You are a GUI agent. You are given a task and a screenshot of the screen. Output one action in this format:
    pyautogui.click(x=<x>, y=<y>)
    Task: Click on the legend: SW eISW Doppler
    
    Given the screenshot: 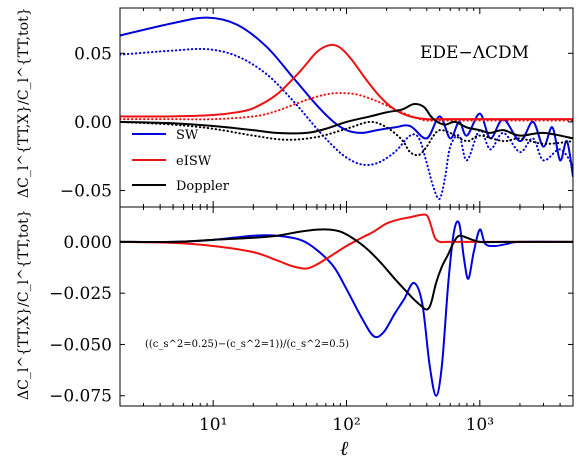 What is the action you would take?
    pyautogui.click(x=181, y=161)
    